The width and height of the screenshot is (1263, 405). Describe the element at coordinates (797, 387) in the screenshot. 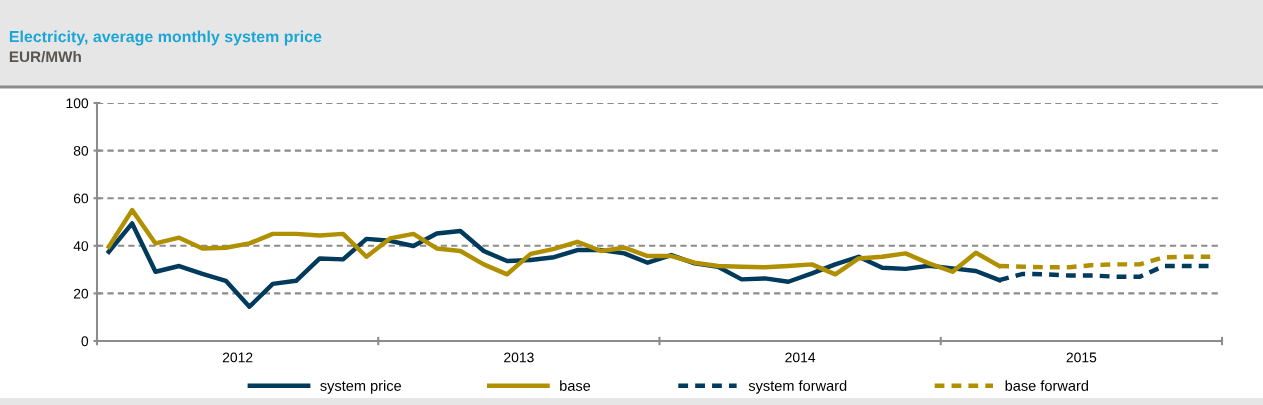

I see `legend-label: system forward` at that location.